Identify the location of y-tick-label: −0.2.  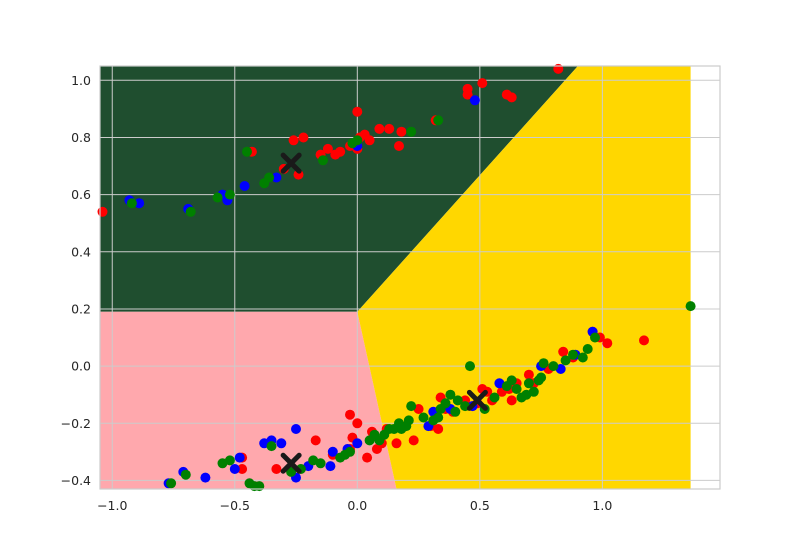
(76, 423).